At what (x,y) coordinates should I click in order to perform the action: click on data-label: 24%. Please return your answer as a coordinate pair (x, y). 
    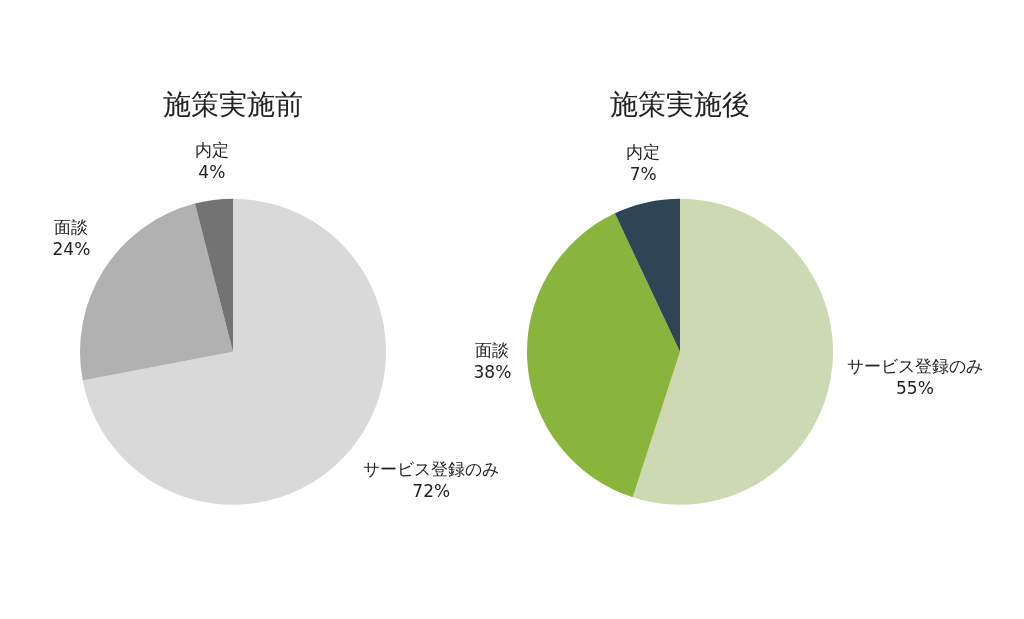
    Looking at the image, I should click on (71, 248).